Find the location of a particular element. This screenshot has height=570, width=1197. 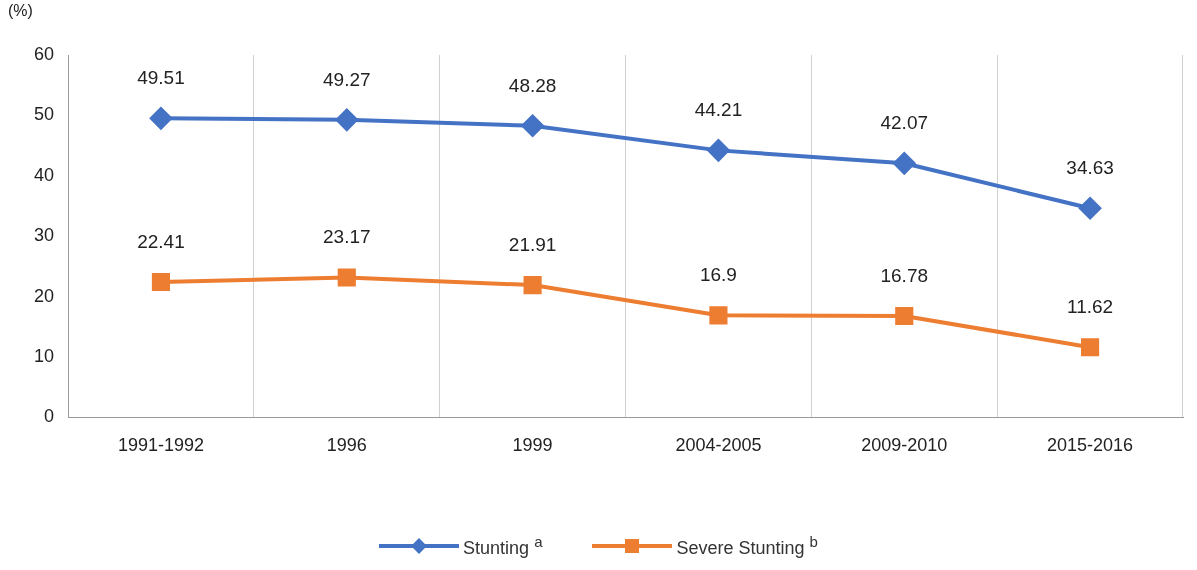

x-tick-label: 1991-1992 is located at coordinates (160, 445).